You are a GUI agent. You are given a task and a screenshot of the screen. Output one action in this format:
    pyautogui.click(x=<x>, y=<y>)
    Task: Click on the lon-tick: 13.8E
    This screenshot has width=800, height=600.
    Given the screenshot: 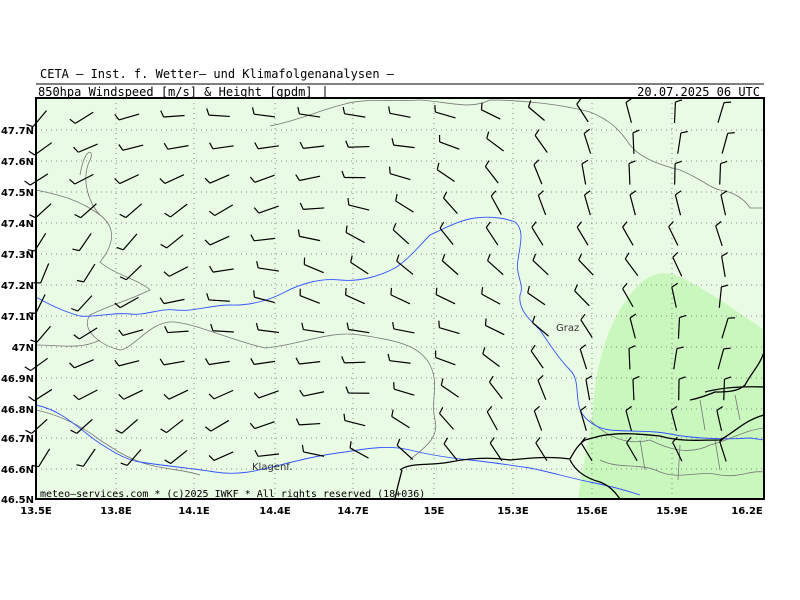 What is the action you would take?
    pyautogui.click(x=116, y=511)
    